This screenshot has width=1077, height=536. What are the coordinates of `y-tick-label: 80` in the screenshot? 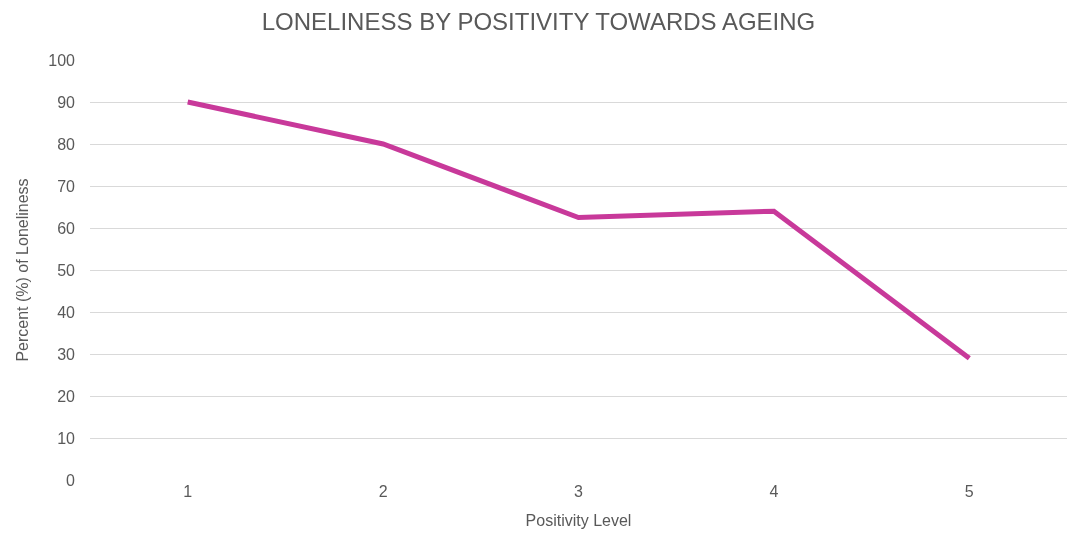 It's located at (66, 144).